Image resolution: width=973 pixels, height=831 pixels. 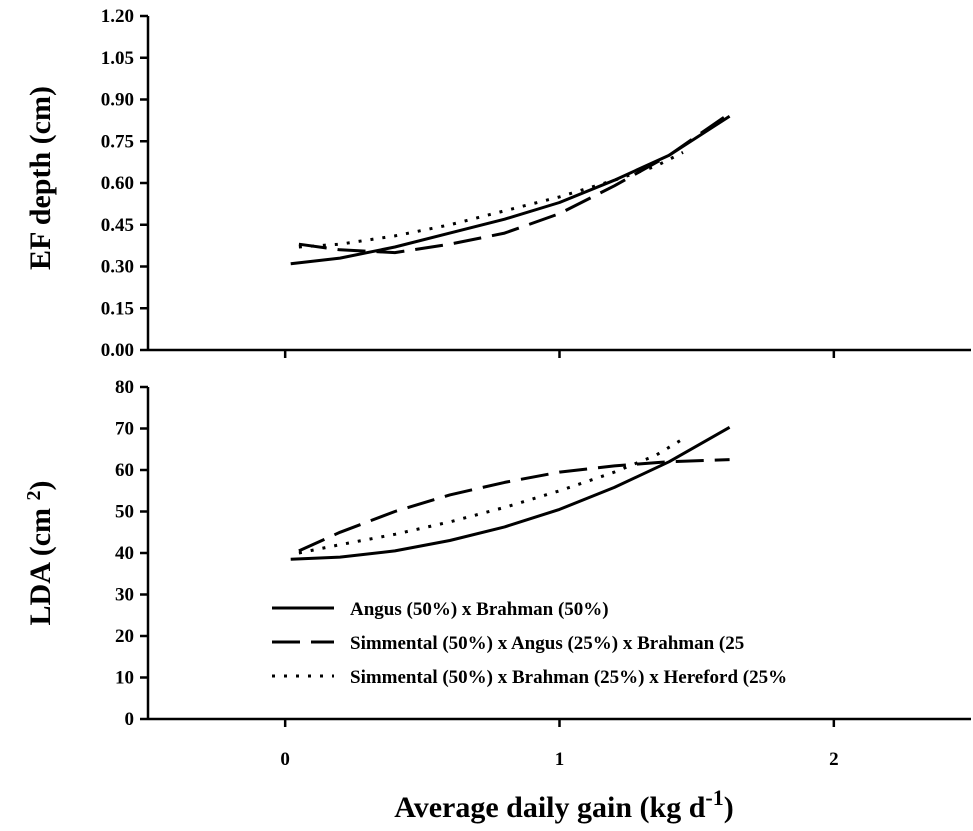 I want to click on x-axis-title-sup: -1, so click(x=714, y=797).